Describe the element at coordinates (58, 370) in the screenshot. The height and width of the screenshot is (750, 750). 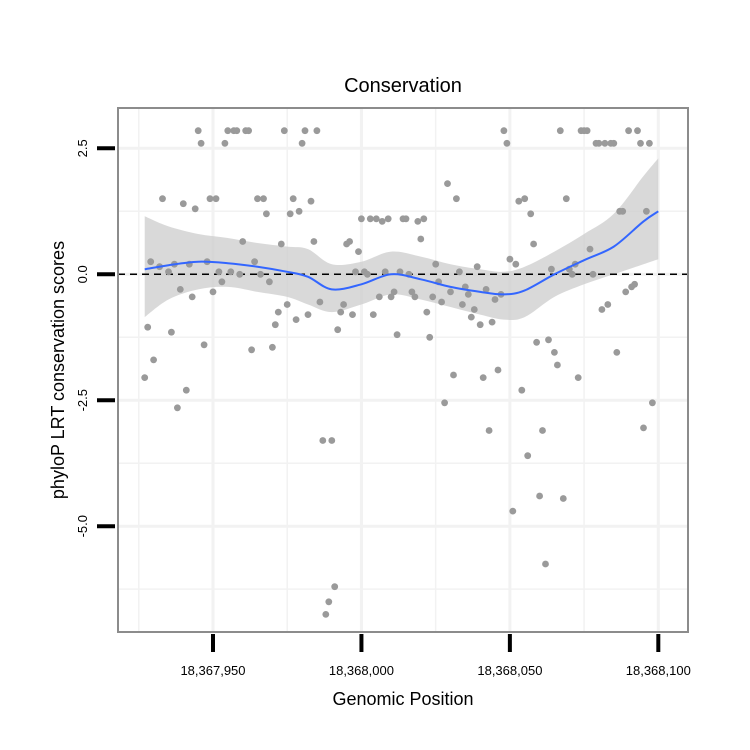
I see `y-axis-label: phyloP LRT conservation scores` at that location.